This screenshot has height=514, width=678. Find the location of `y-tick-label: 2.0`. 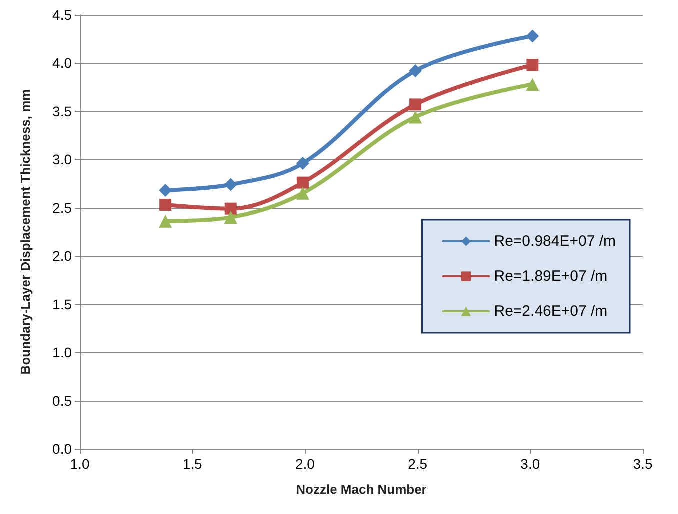

y-tick-label: 2.0 is located at coordinates (62, 256).